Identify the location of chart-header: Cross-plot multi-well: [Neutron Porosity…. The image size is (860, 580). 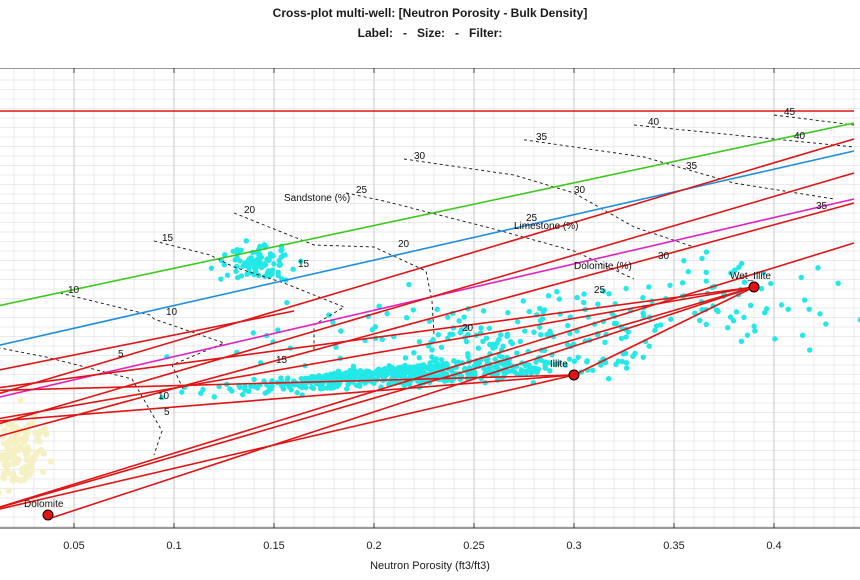
(430, 34).